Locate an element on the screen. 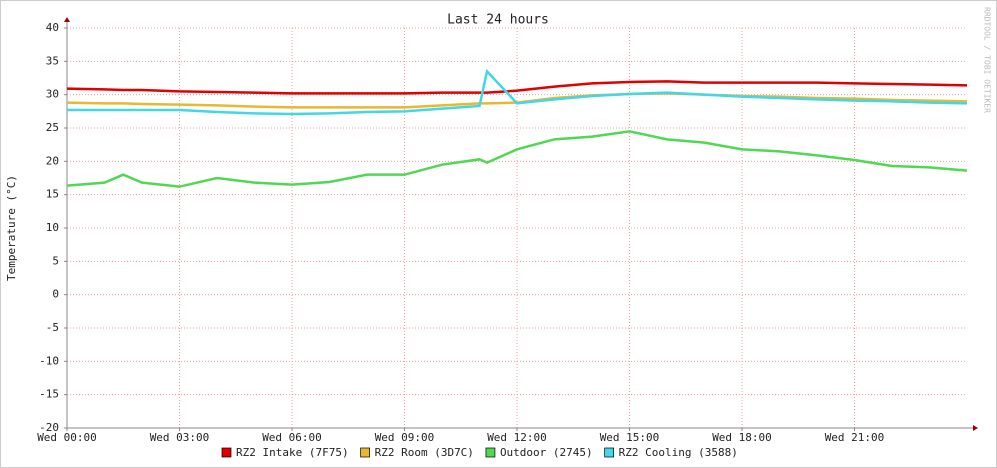 The image size is (997, 468). y-axis-label: Temperature (°C) is located at coordinates (11, 228).